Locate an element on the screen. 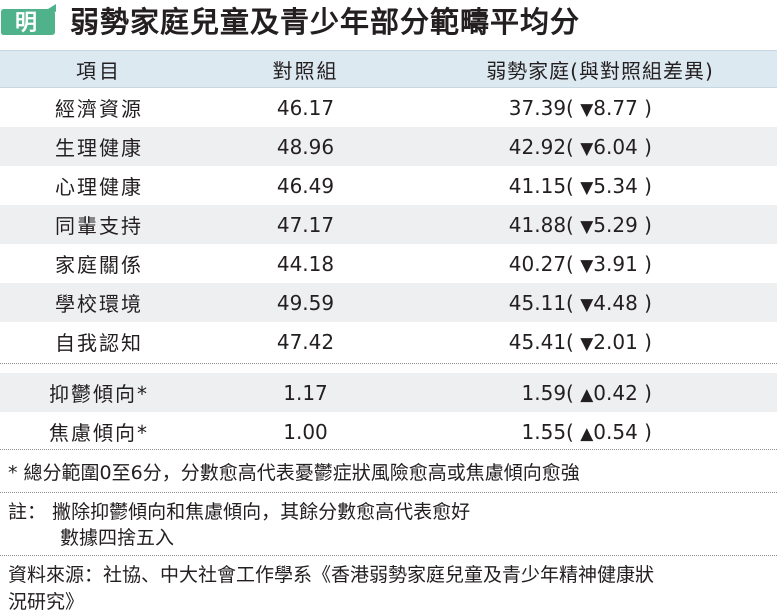  table-row: 心理健康 46.49 41.15( ▼5.34 ) is located at coordinates (388, 185).